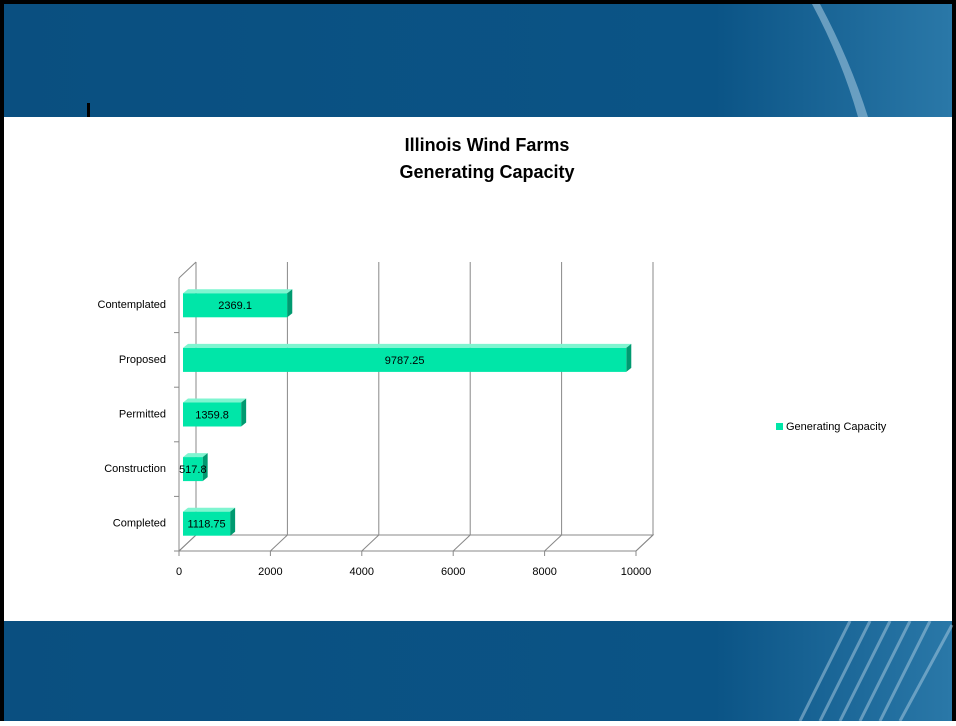 Image resolution: width=956 pixels, height=726 pixels. What do you see at coordinates (132, 305) in the screenshot?
I see `y-tick-label: Contemplated` at bounding box center [132, 305].